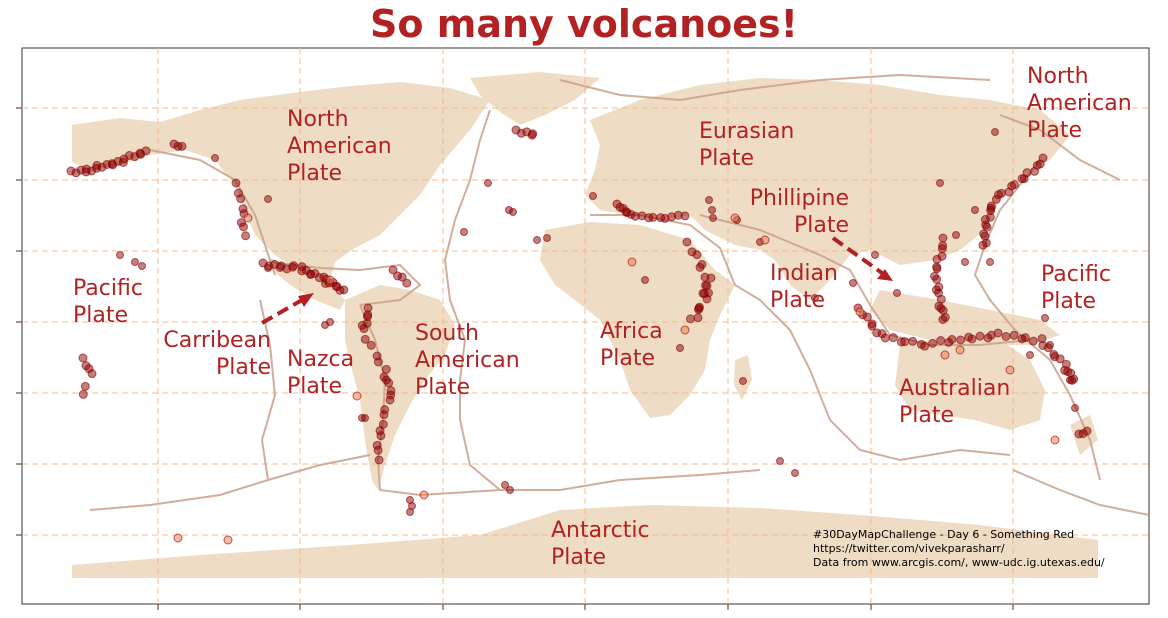  Describe the element at coordinates (746, 131) in the screenshot. I see `eurasian-plate-label-line-0: Eurasian` at that location.